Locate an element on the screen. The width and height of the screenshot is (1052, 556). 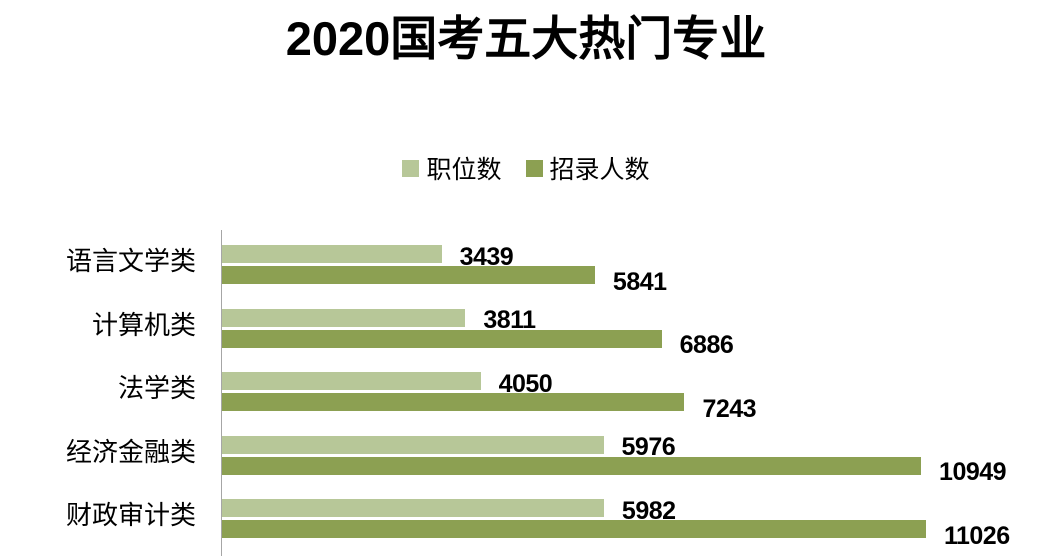
bar-group: 5982 11026 is located at coordinates (637, 516).